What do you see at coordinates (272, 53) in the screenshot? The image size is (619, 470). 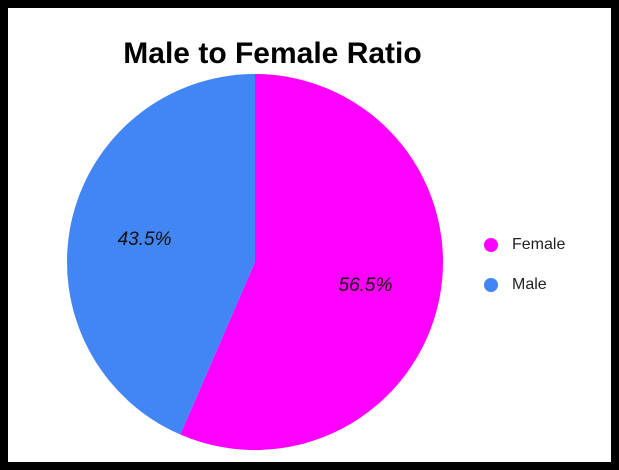 I see `chart-title: Male to Female Ratio` at bounding box center [272, 53].